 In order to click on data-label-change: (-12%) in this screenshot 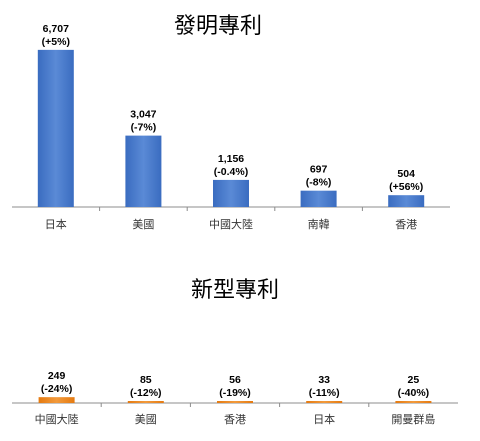, I will do `click(146, 393)`.